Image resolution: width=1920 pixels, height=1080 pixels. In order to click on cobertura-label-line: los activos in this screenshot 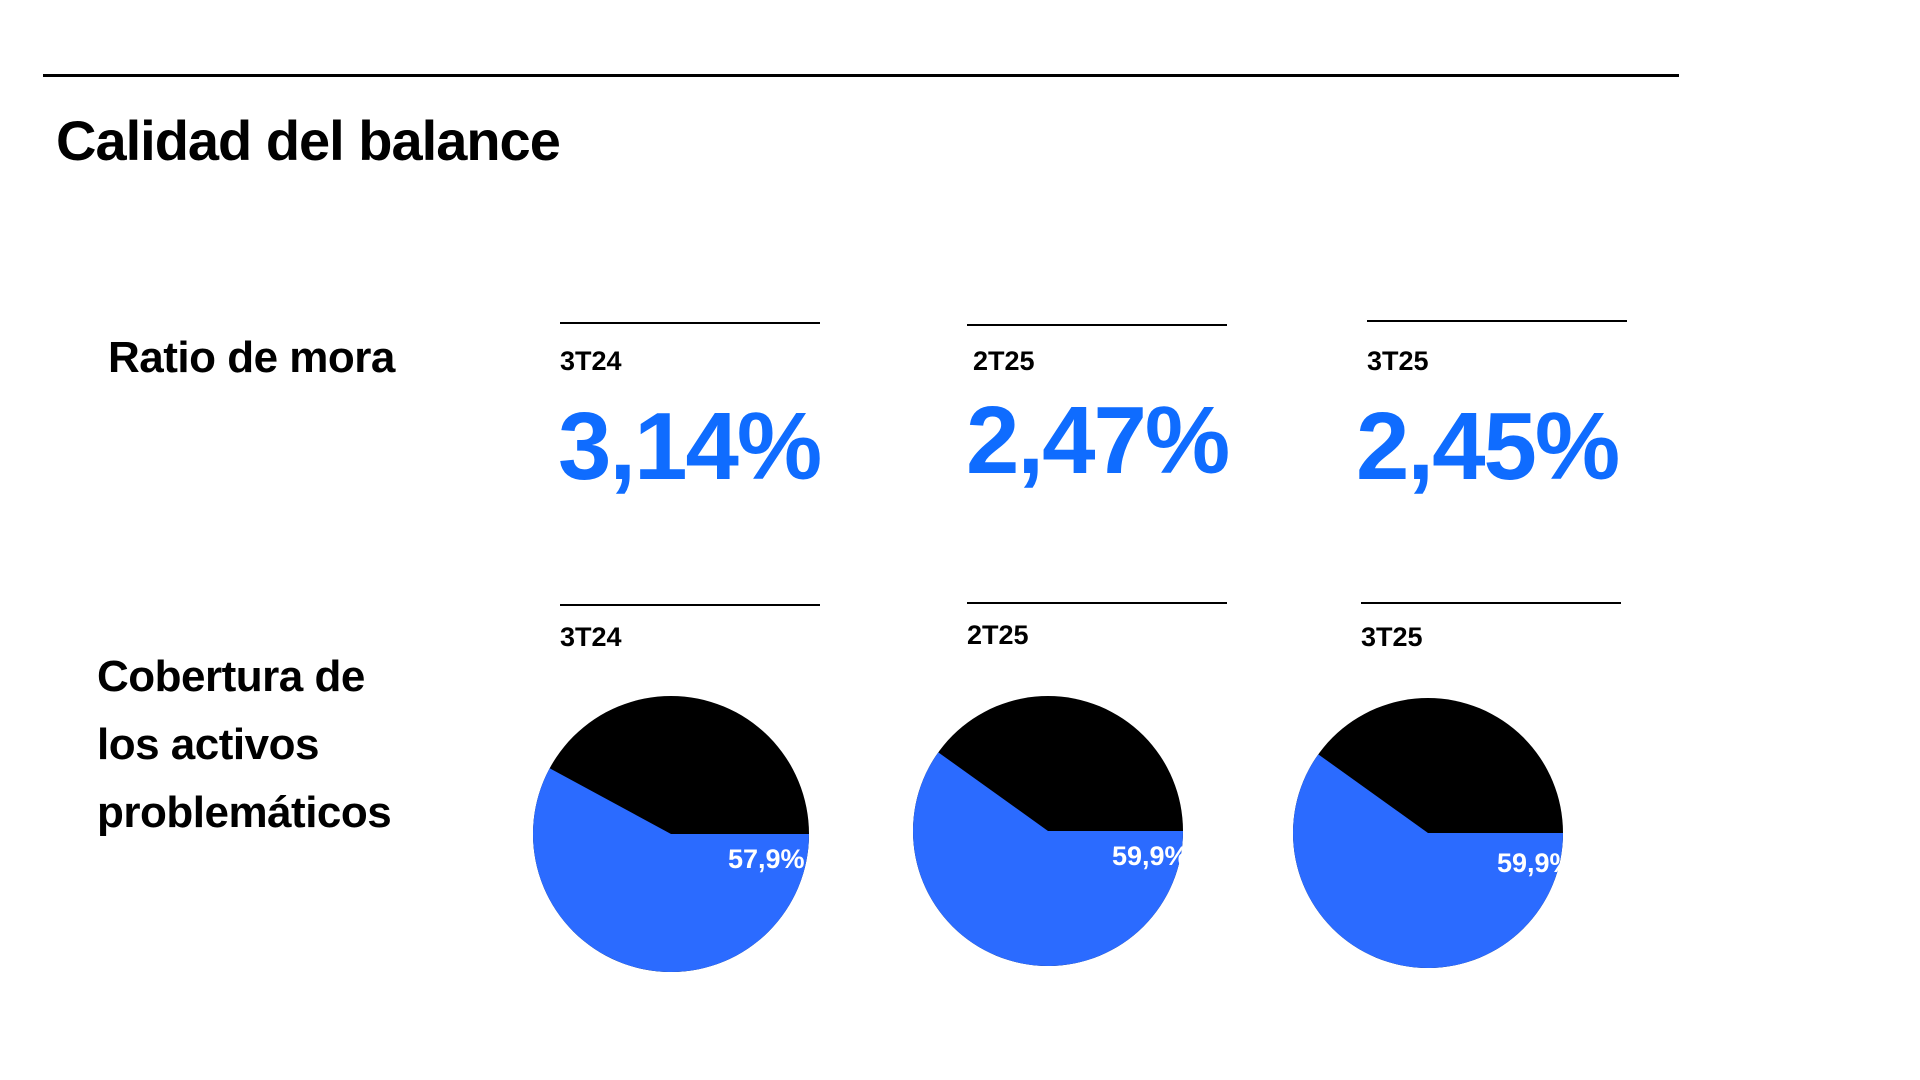, I will do `click(208, 744)`.